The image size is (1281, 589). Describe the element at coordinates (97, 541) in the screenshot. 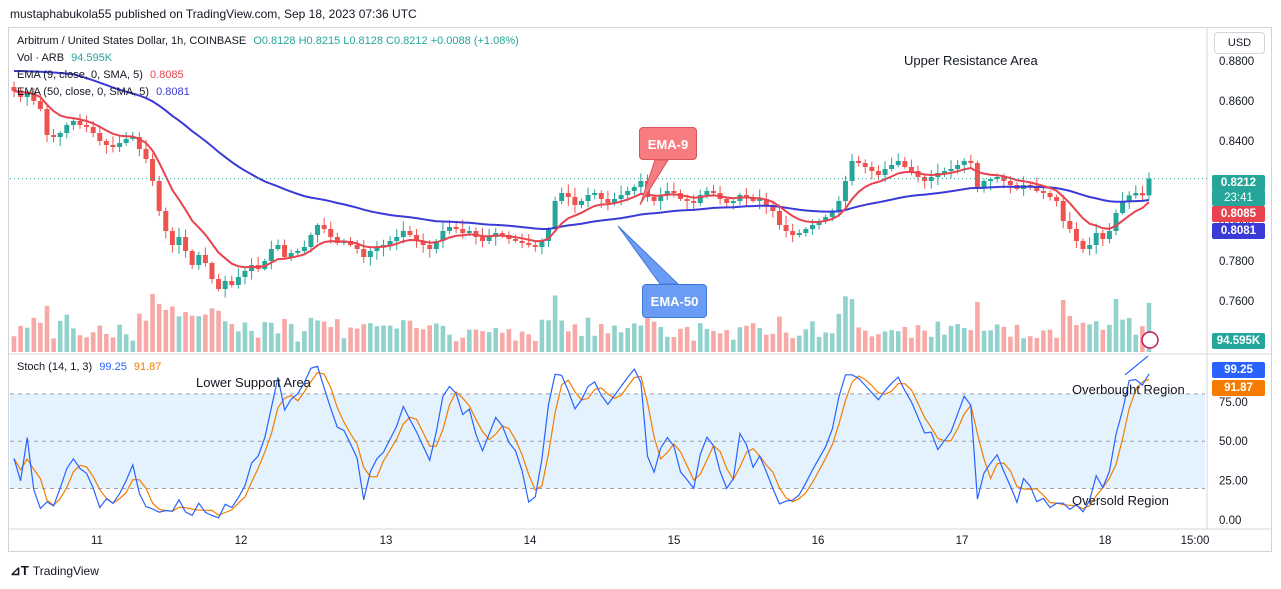

I see `time-tick-label: 11` at that location.